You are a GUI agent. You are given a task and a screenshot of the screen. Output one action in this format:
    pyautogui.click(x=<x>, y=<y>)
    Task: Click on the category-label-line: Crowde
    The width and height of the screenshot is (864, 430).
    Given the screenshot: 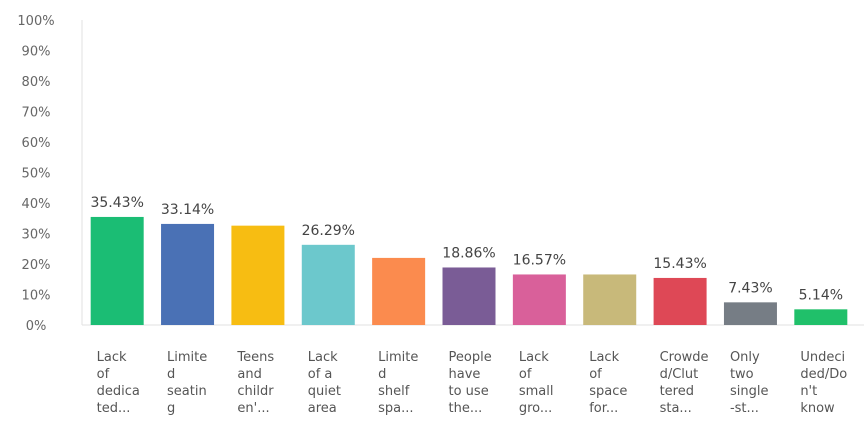 What is the action you would take?
    pyautogui.click(x=684, y=357)
    